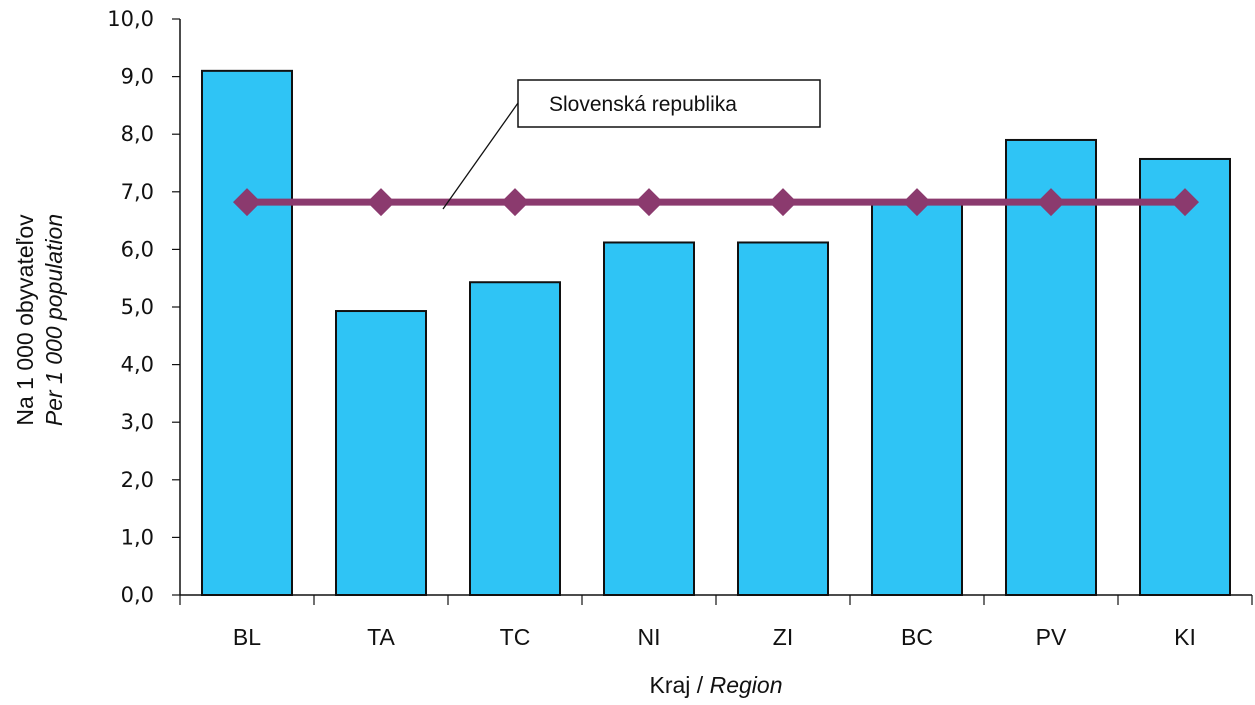 The height and width of the screenshot is (705, 1255). I want to click on bar-ni, so click(649, 418).